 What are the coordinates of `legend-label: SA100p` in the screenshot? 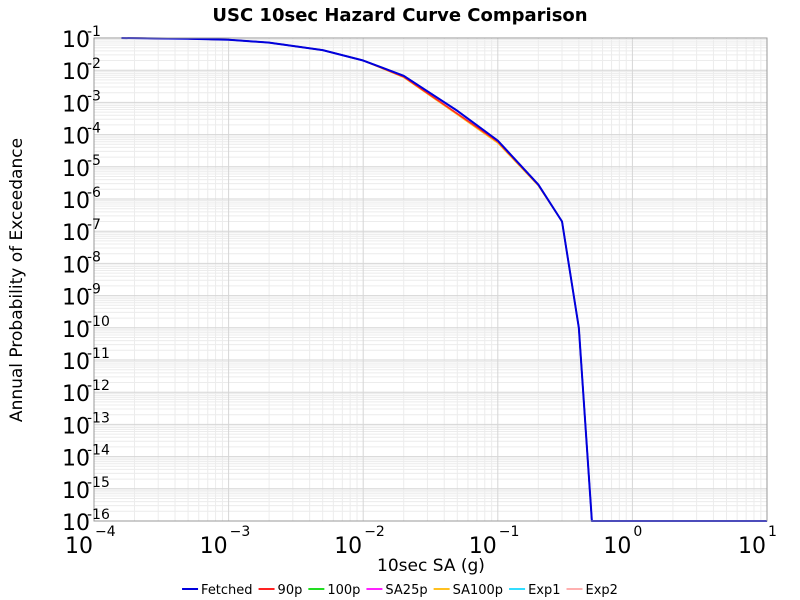 It's located at (478, 590).